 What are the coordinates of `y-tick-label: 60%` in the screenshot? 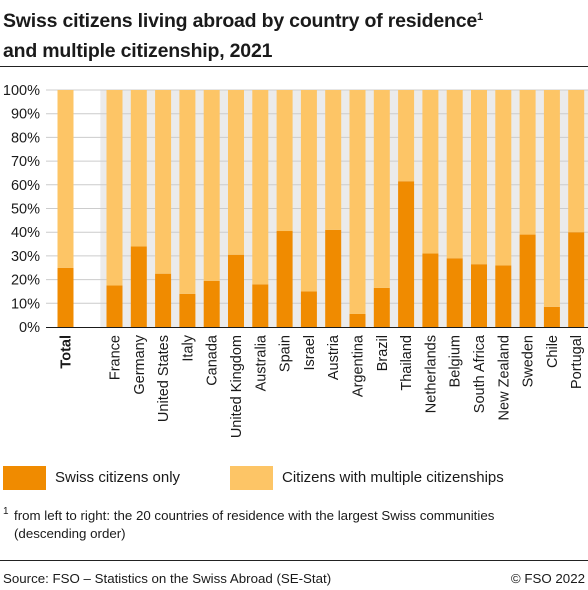 It's located at (25, 186).